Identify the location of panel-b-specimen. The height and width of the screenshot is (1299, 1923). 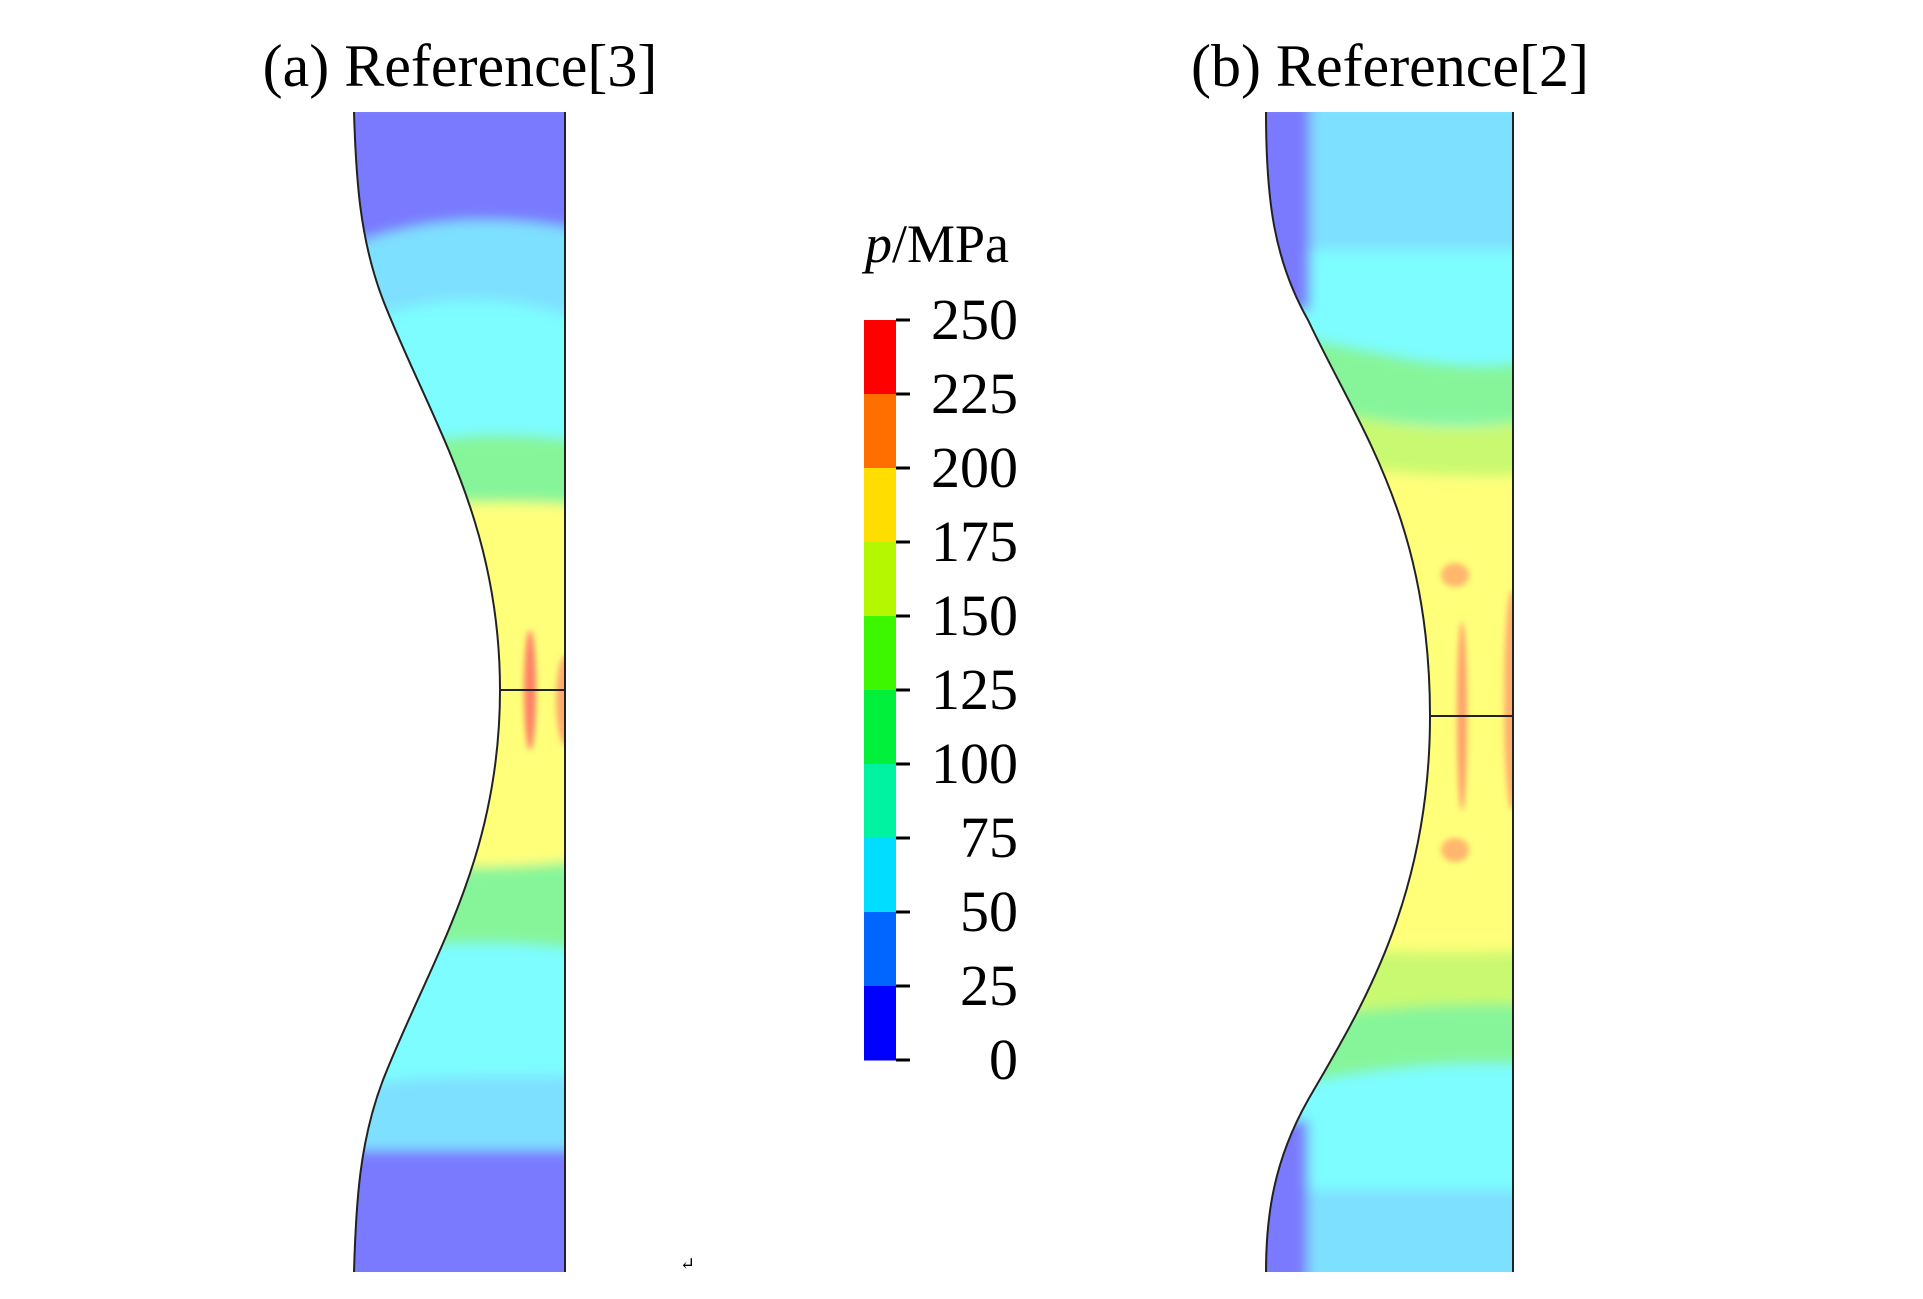
(1389, 692).